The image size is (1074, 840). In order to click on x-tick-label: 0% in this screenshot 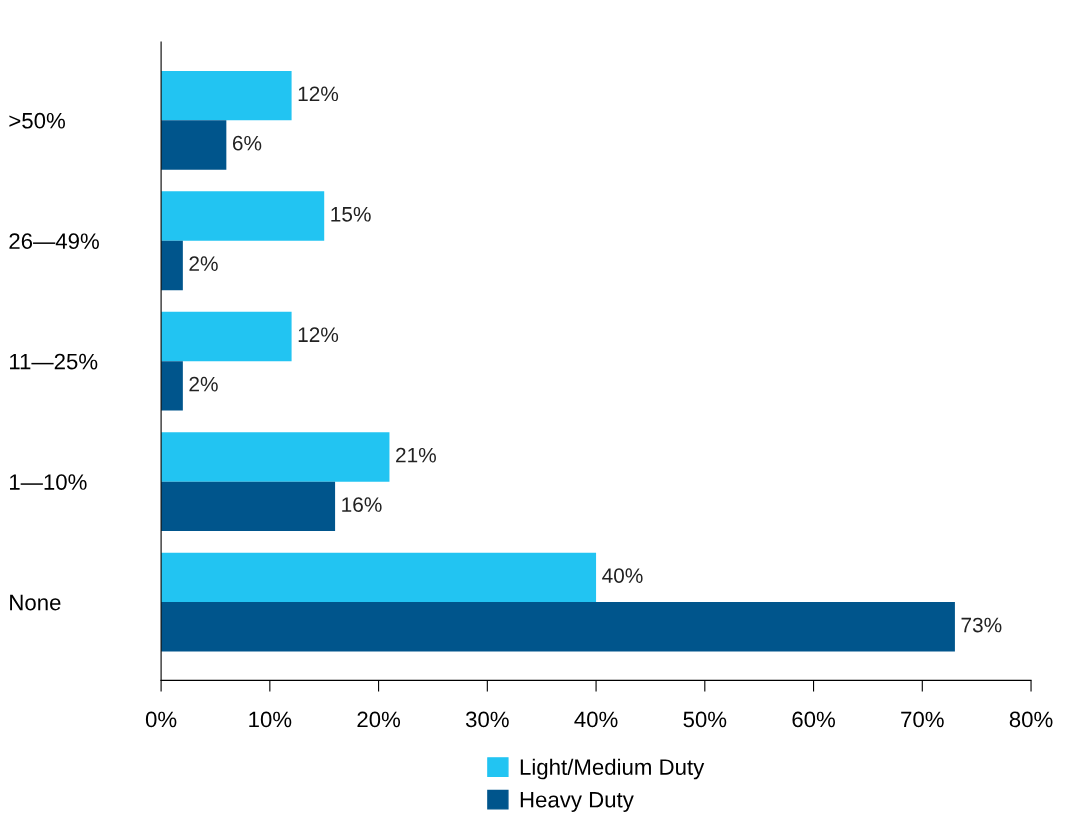, I will do `click(161, 719)`.